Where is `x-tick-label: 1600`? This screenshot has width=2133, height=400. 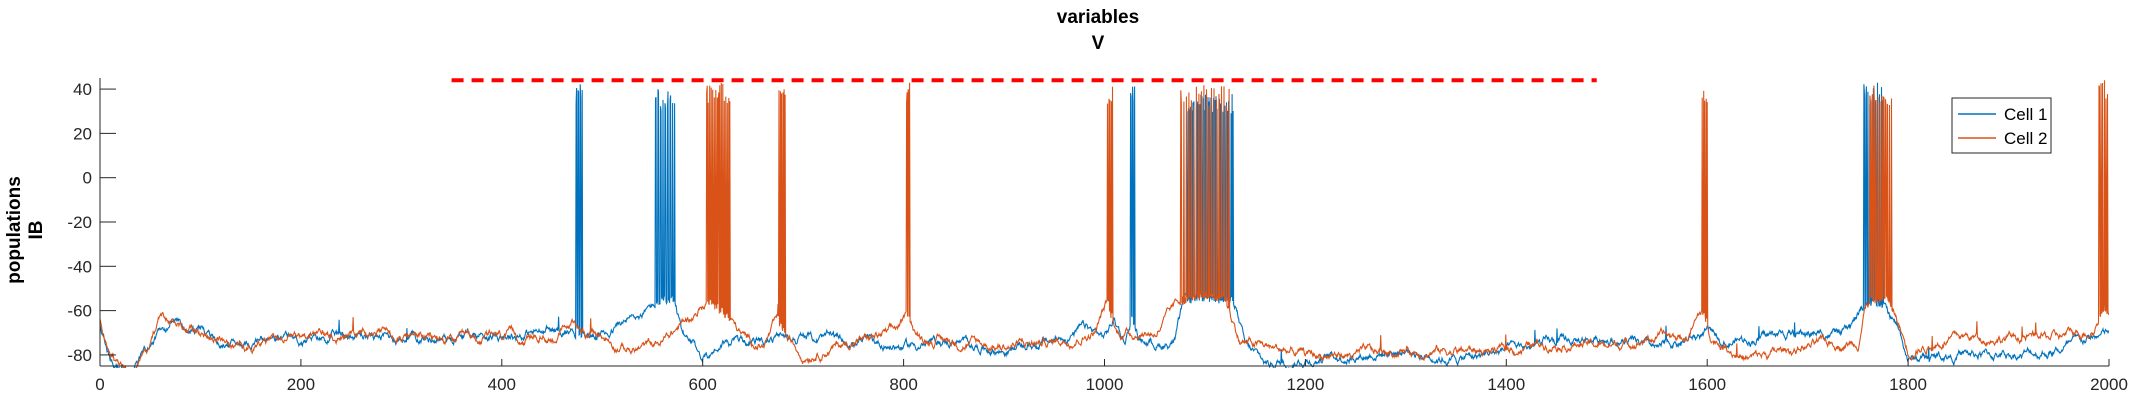
x-tick-label: 1600 is located at coordinates (1707, 384).